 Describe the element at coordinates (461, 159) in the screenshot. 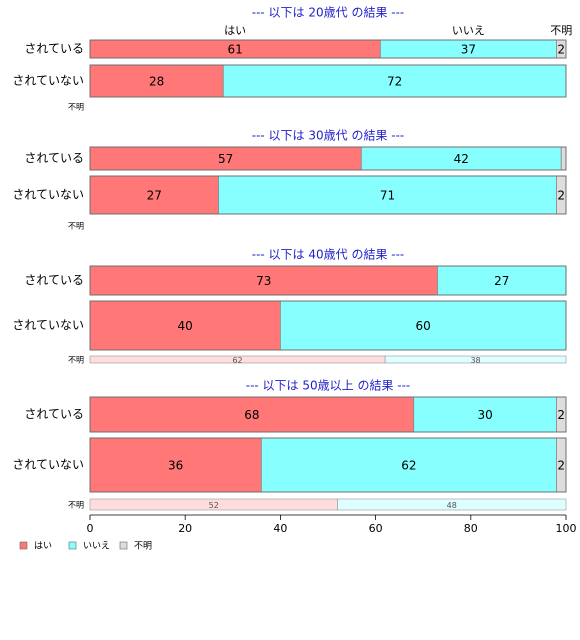

I see `data-label-1-0-1: 42` at that location.